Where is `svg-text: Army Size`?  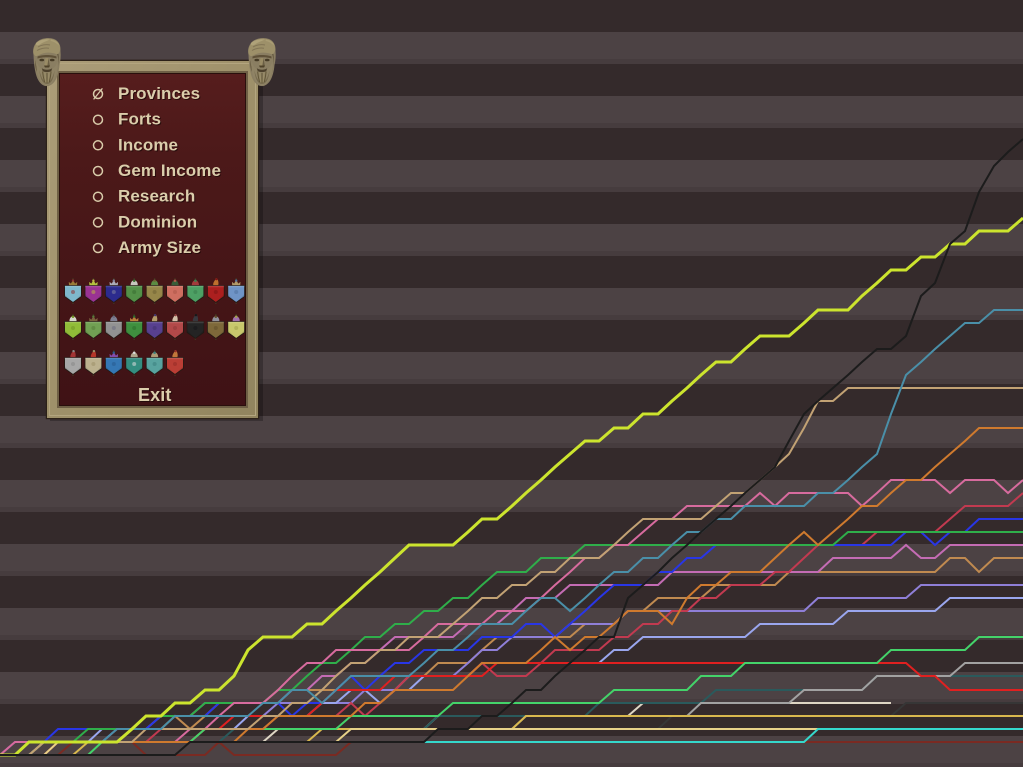
svg-text: Army Size is located at coordinates (160, 248).